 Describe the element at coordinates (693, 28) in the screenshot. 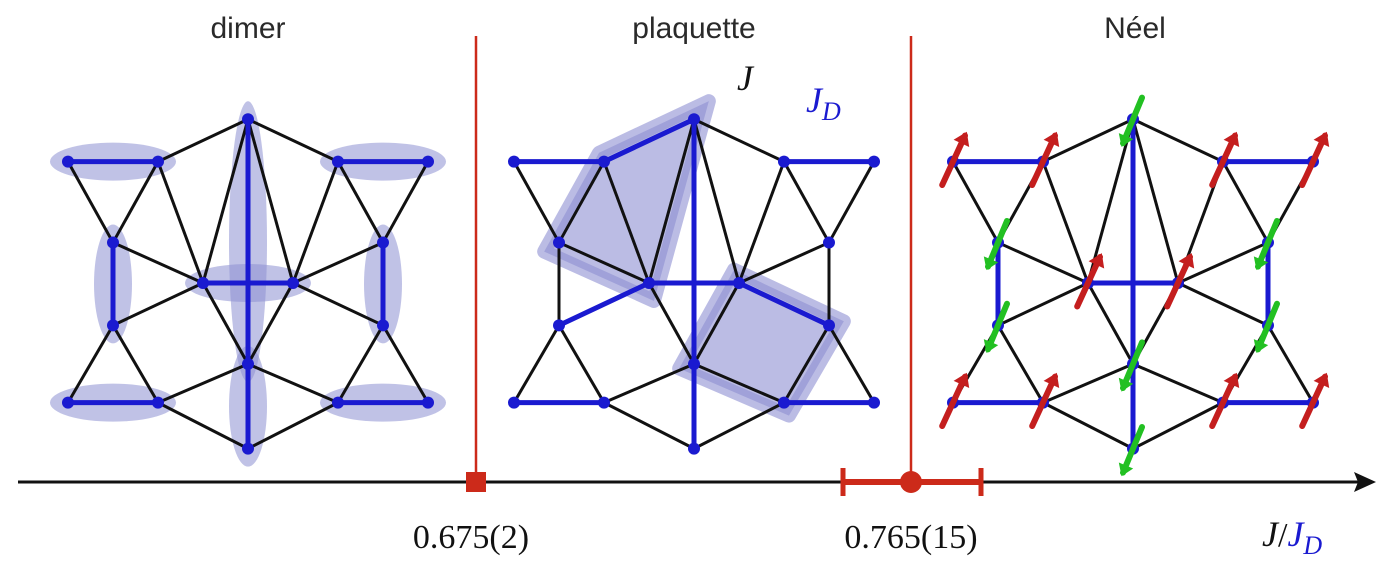

I see `phase-label-plaquette: plaquette` at that location.